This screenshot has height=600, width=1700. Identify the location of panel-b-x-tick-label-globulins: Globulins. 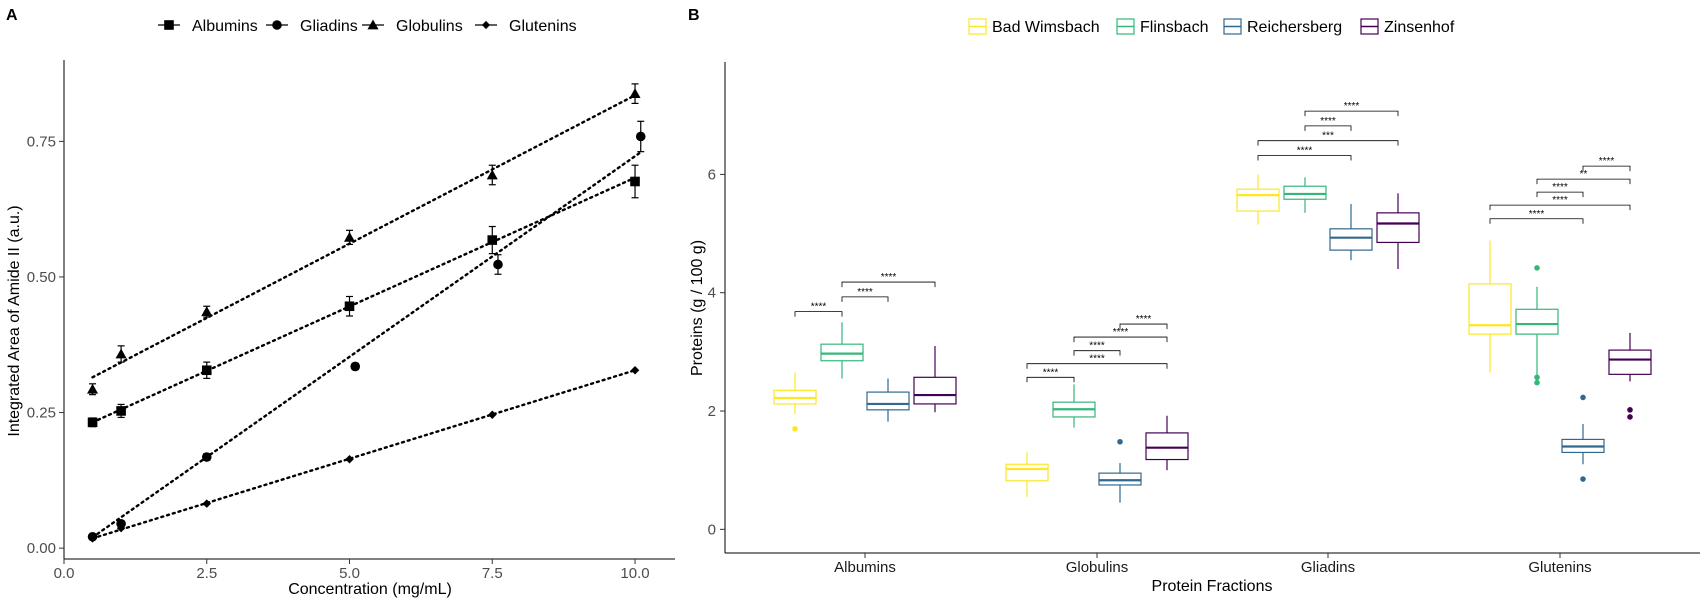
(1097, 567).